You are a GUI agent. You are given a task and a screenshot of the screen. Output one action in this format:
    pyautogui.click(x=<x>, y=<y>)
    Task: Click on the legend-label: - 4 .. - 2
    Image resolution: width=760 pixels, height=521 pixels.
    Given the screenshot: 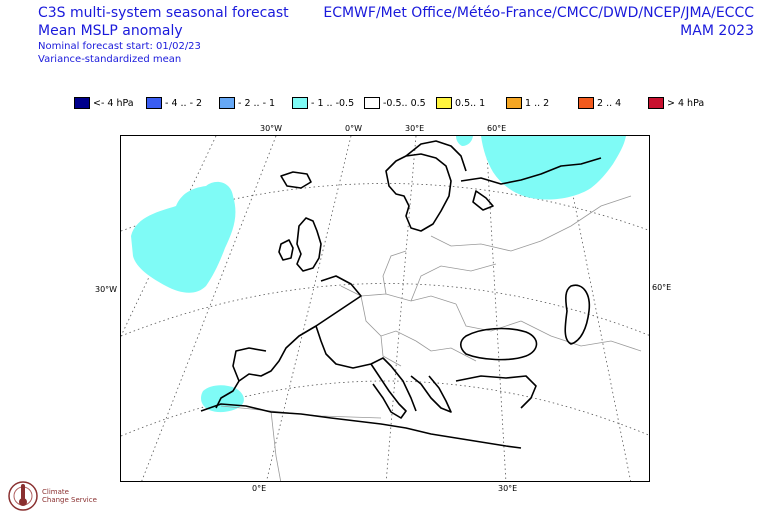 What is the action you would take?
    pyautogui.click(x=184, y=103)
    